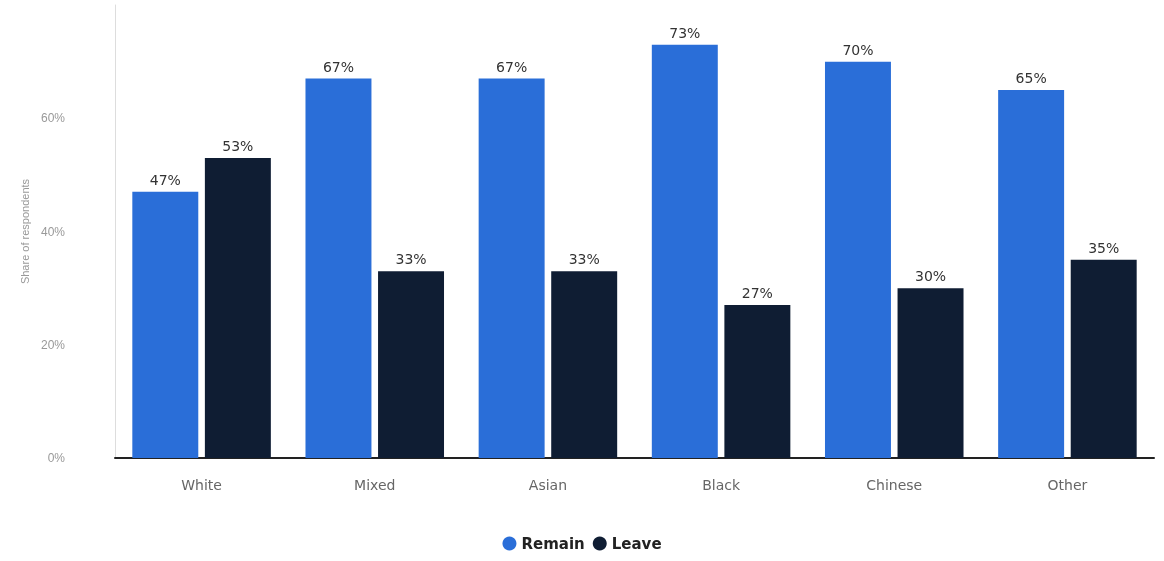 The width and height of the screenshot is (1164, 561). What do you see at coordinates (636, 543) in the screenshot?
I see `legend-label: Leave` at bounding box center [636, 543].